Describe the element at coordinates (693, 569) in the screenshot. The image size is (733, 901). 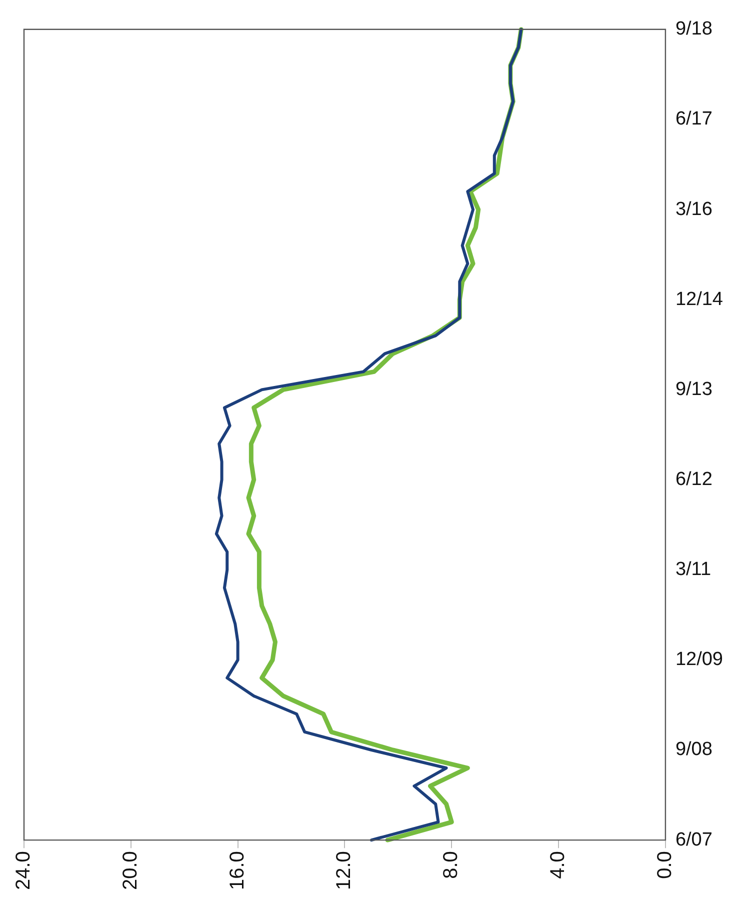
I see `y-tick-label: 3/11` at that location.